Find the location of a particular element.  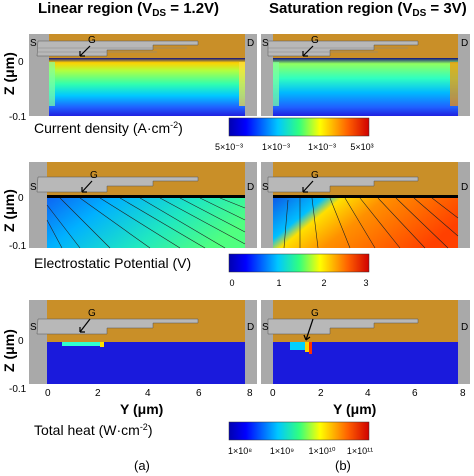

y-ticks-saturation: 0 2 4 6 8 is located at coordinates (368, 393).